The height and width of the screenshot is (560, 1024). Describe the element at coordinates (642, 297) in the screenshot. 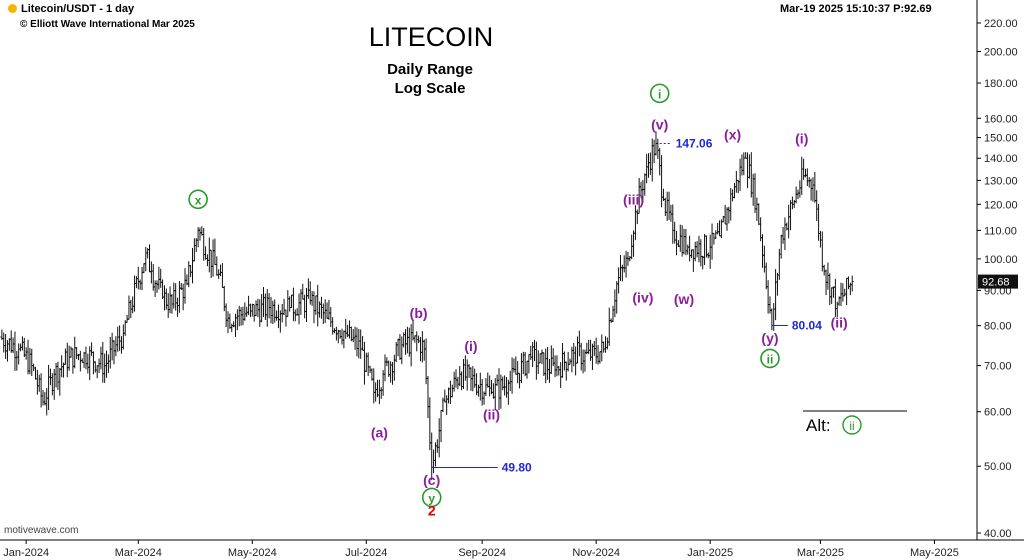

I see `wave-label: (iv)` at that location.